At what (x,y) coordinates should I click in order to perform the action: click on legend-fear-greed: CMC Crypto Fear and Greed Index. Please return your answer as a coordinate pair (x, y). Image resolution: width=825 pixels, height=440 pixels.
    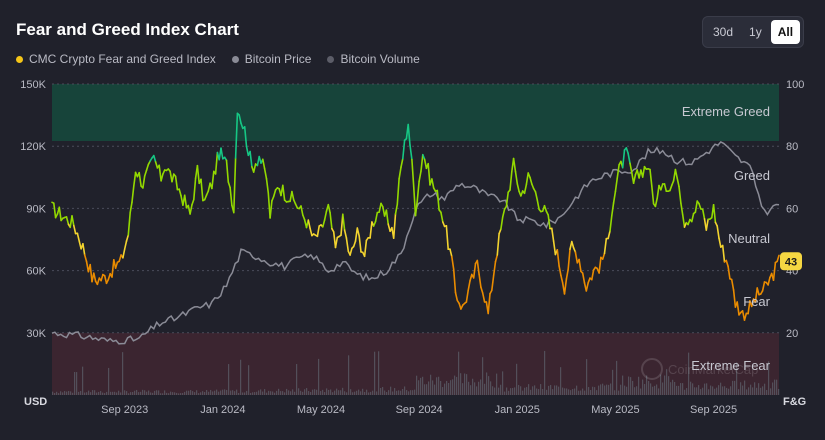
    Looking at the image, I should click on (116, 59).